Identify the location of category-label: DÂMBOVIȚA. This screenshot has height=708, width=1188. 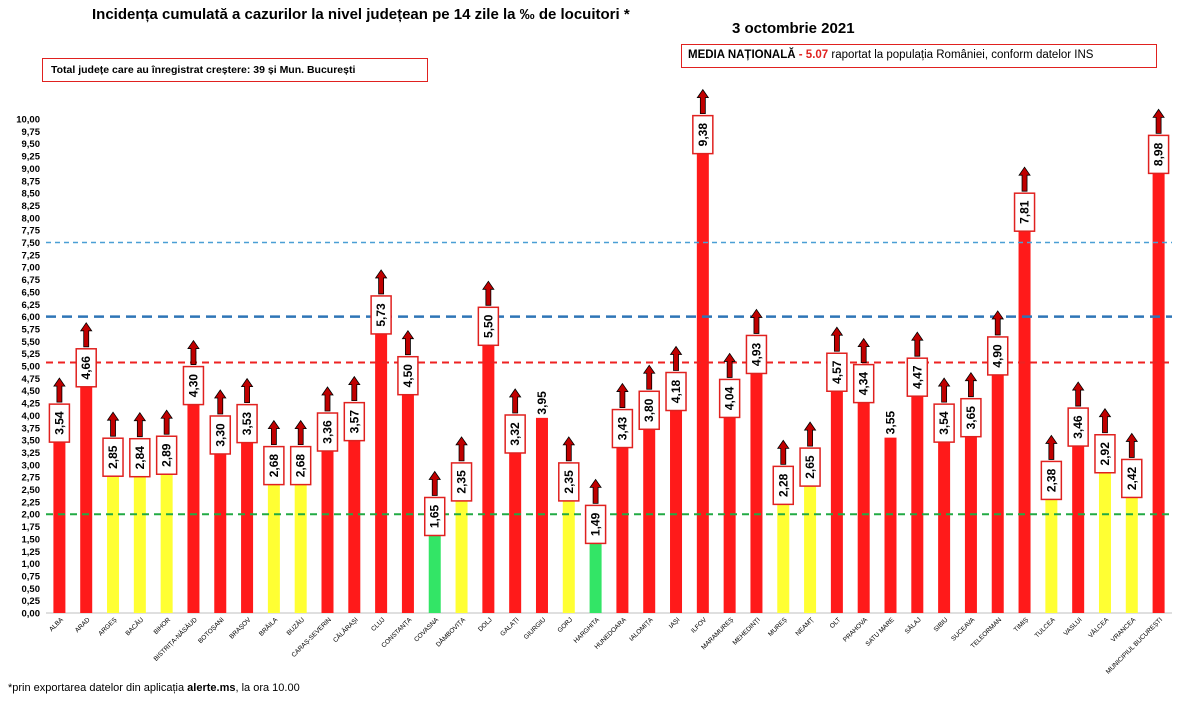
(451, 632).